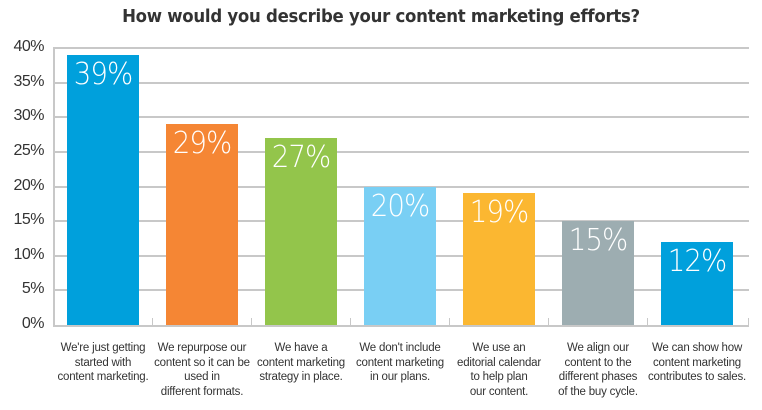 This screenshot has height=410, width=762. I want to click on y-tick-label: 35%, so click(28, 81).